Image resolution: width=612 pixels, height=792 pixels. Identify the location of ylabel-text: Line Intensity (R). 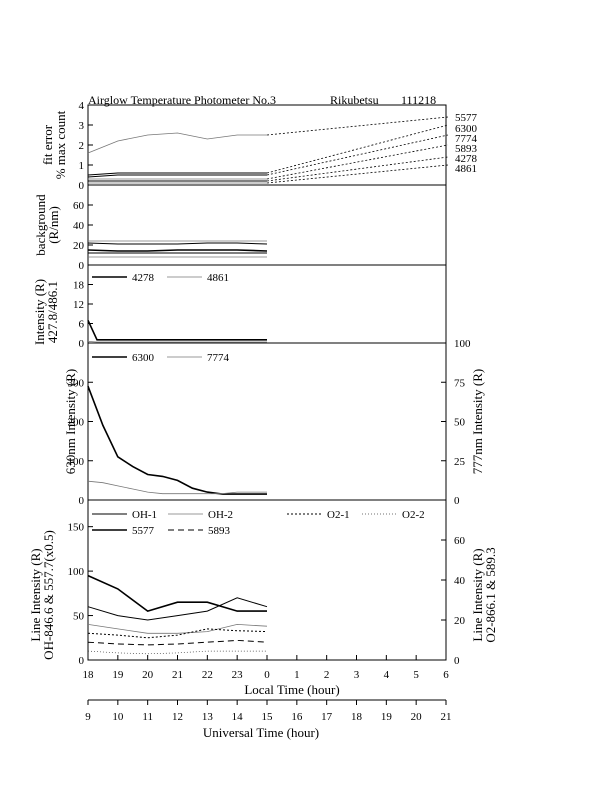
(35, 594).